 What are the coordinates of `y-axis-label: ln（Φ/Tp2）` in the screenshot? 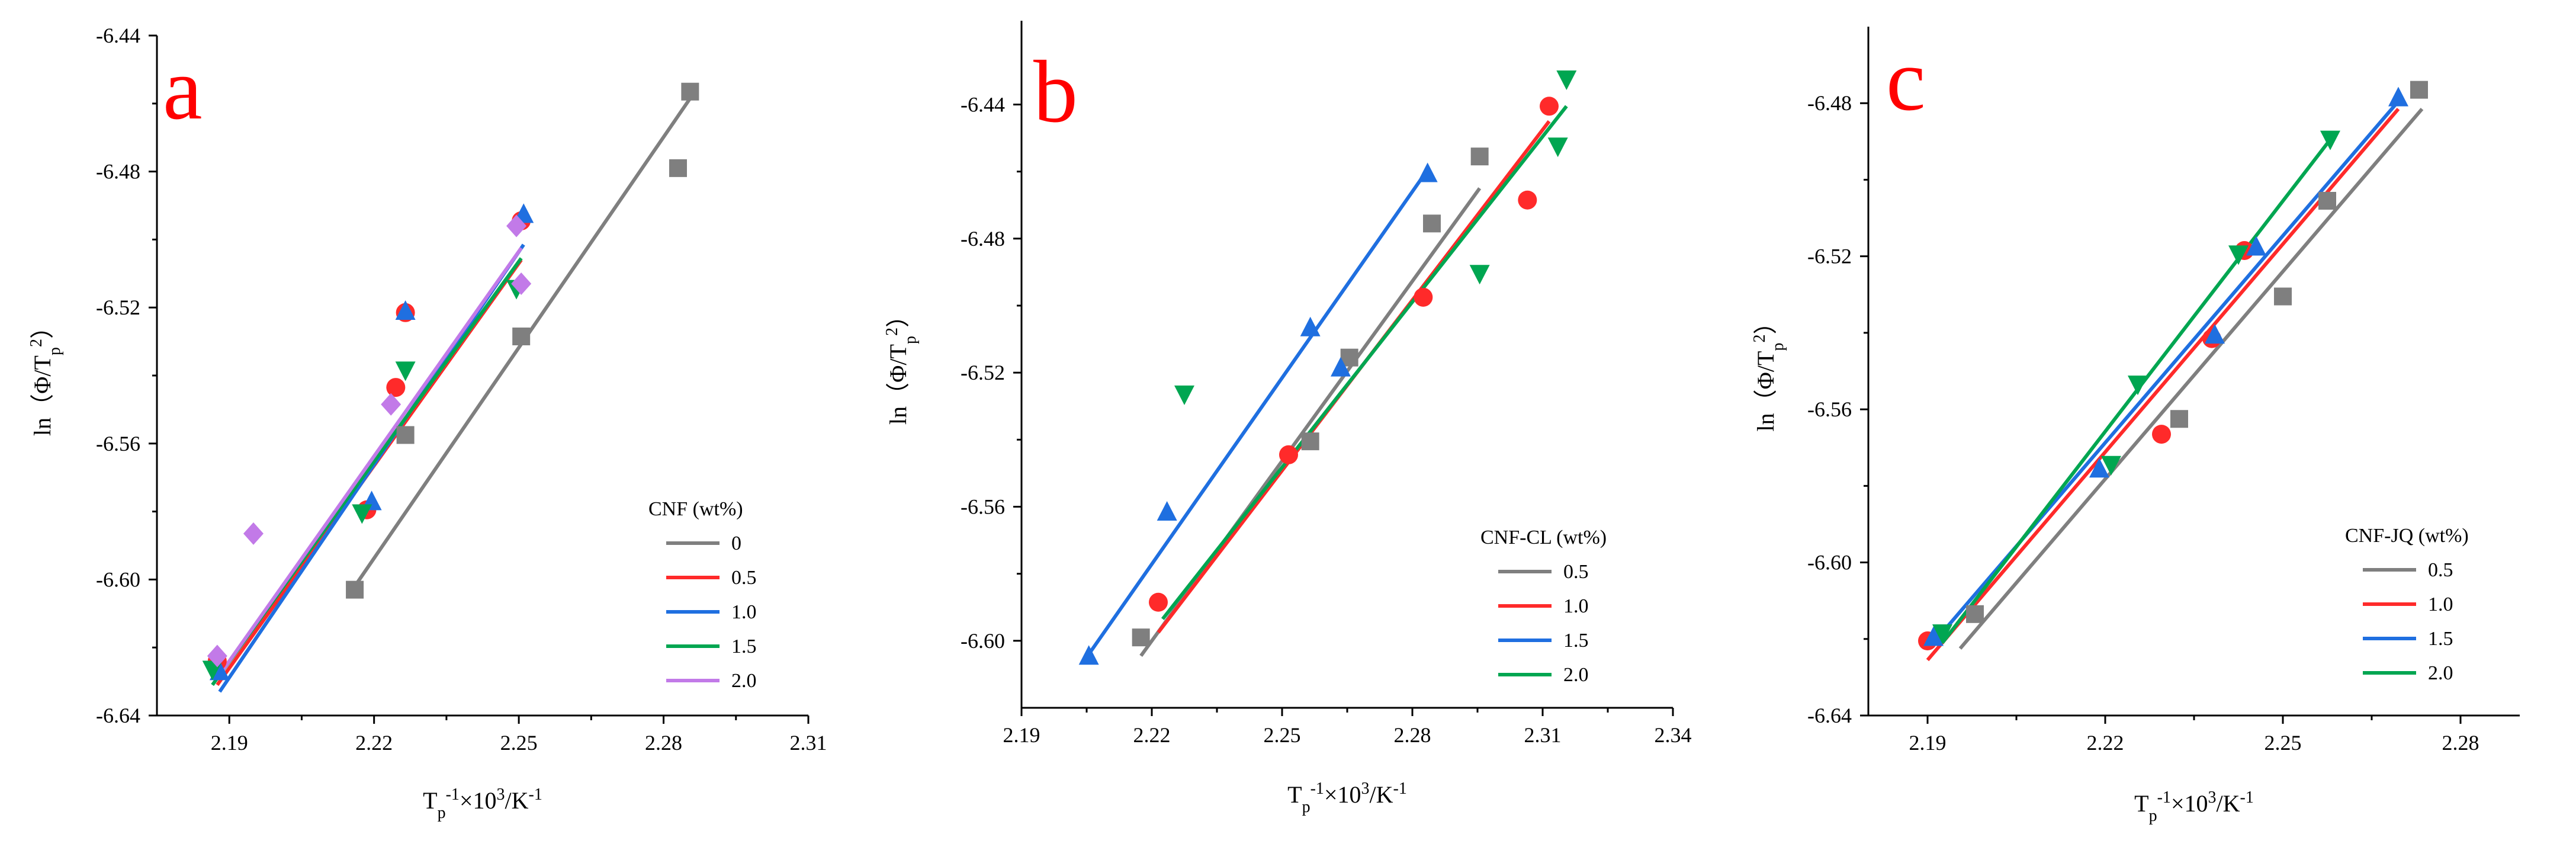 It's located at (45, 375).